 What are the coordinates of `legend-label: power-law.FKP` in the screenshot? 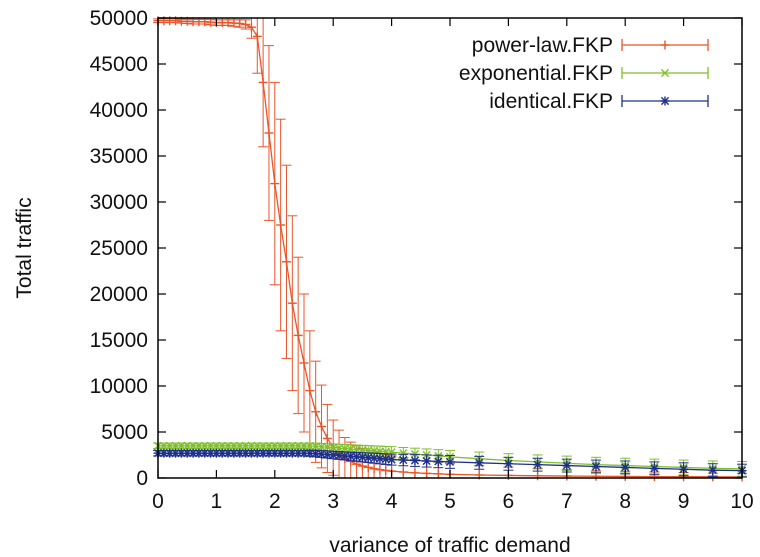 It's located at (542, 45).